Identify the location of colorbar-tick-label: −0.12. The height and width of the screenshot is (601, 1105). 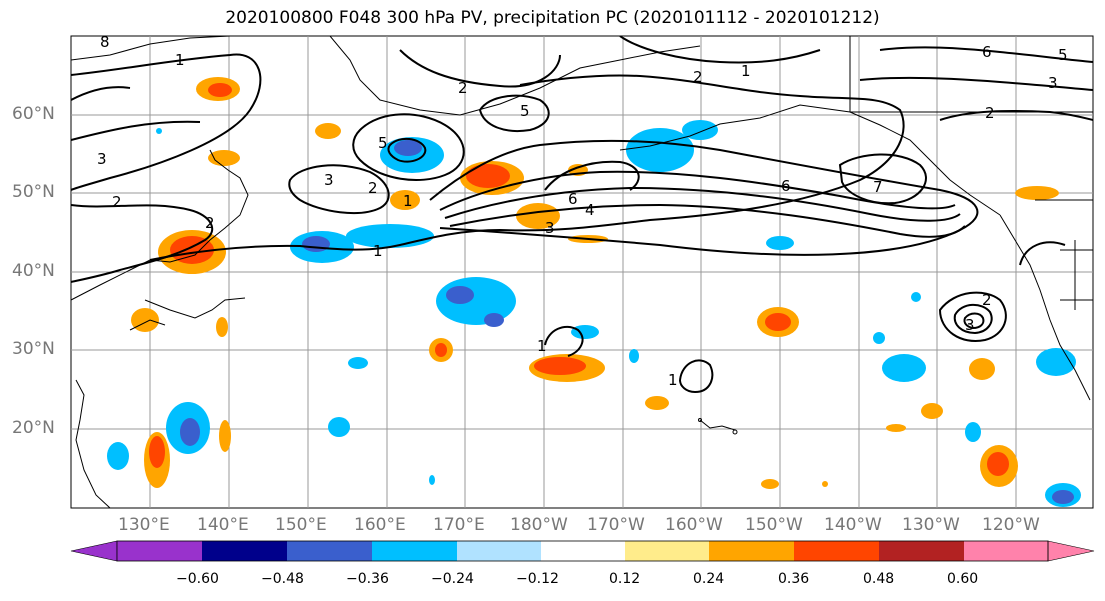
(537, 579).